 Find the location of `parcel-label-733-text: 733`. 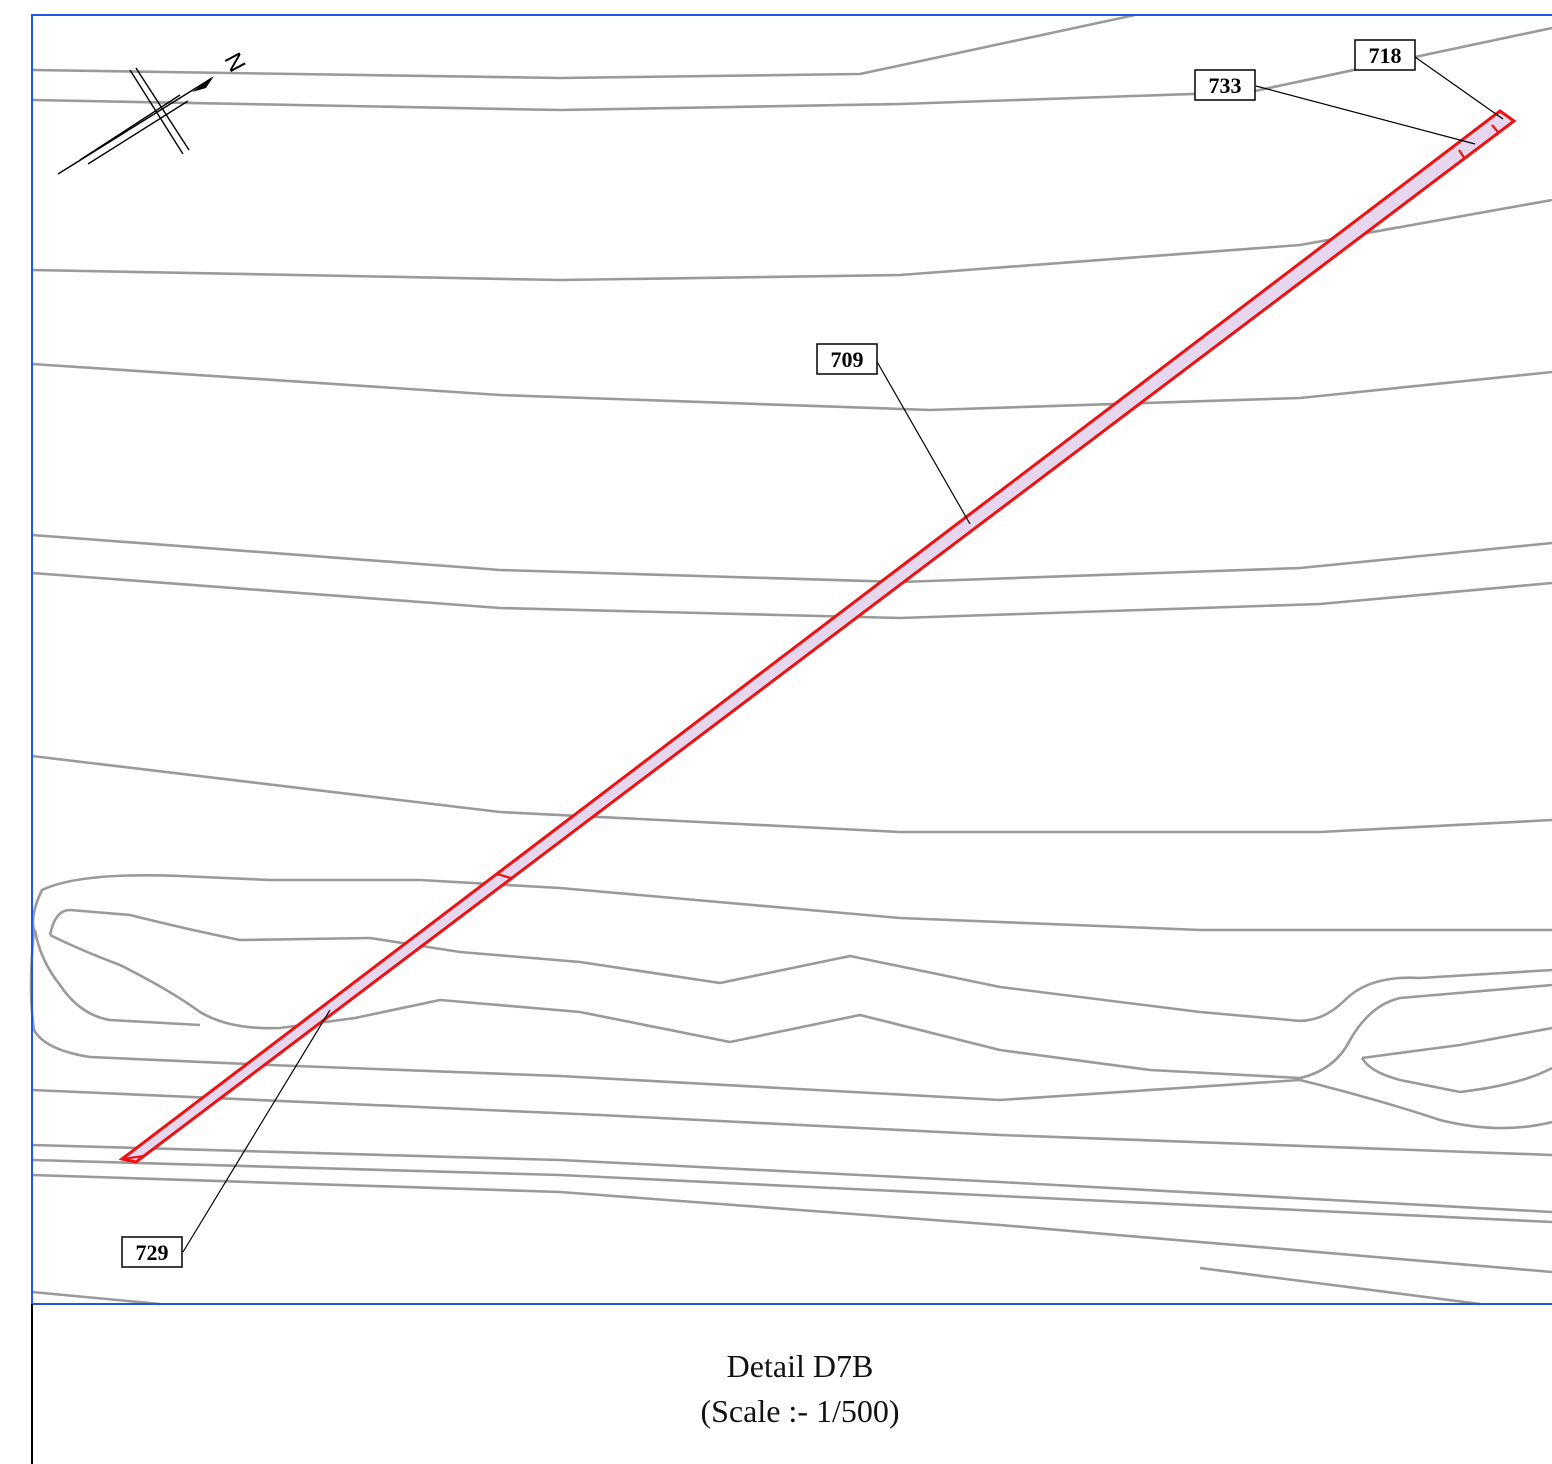

parcel-label-733-text: 733 is located at coordinates (1225, 85).